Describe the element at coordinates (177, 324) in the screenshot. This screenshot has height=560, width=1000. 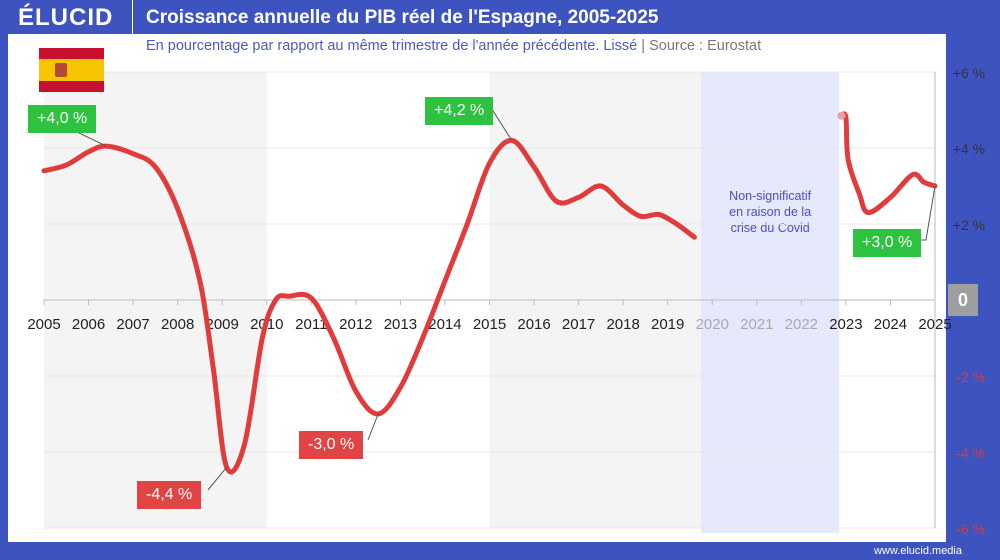
I see `x-tick-label: 2008` at that location.